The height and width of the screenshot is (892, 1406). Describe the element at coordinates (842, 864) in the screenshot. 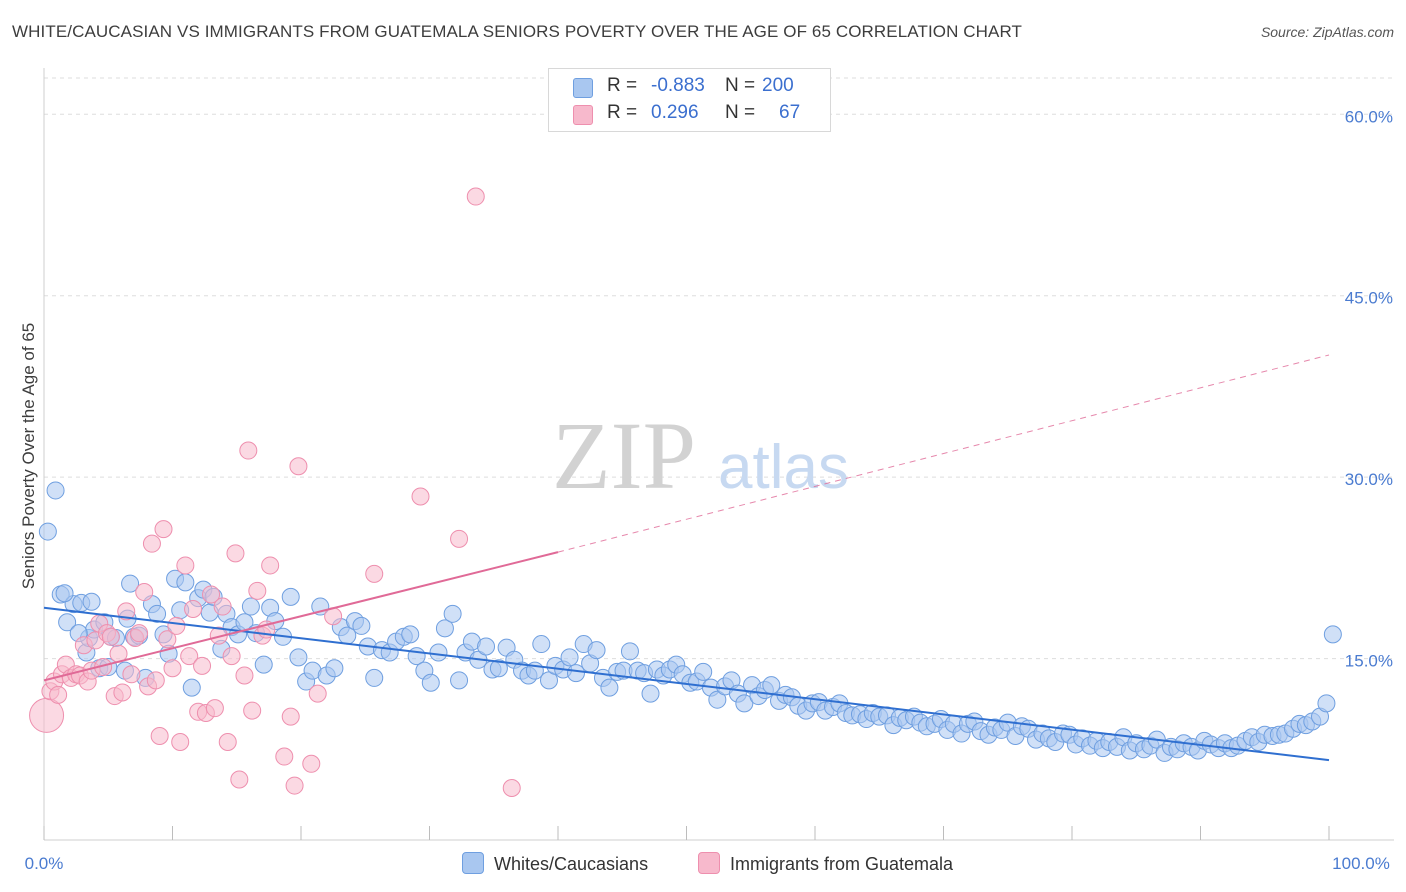

I see `bottom-legend-label-guatemala: Immigrants from Guatemala` at that location.